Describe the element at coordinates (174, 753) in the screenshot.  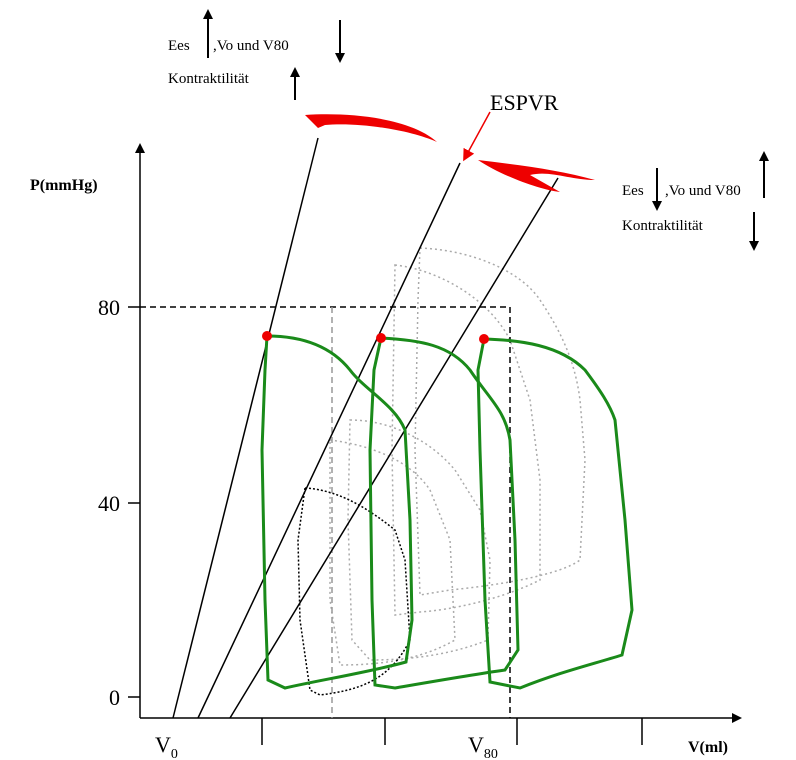
I see `x-label-sub: 0` at that location.